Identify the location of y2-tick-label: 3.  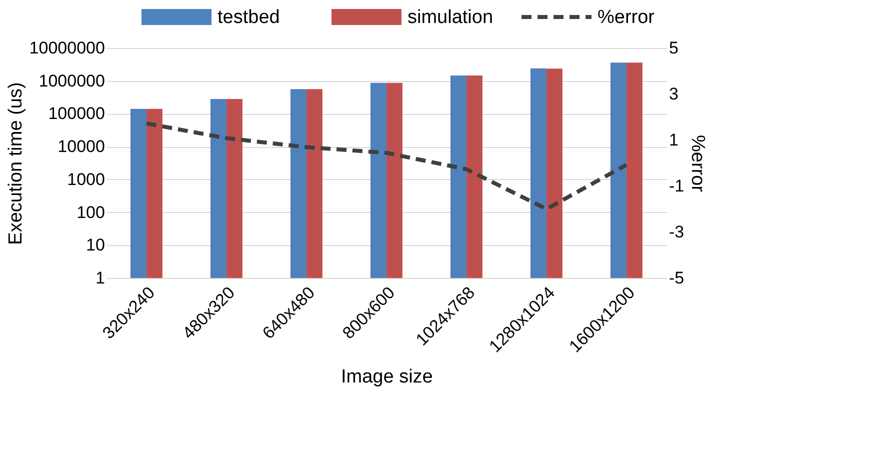
(673, 94).